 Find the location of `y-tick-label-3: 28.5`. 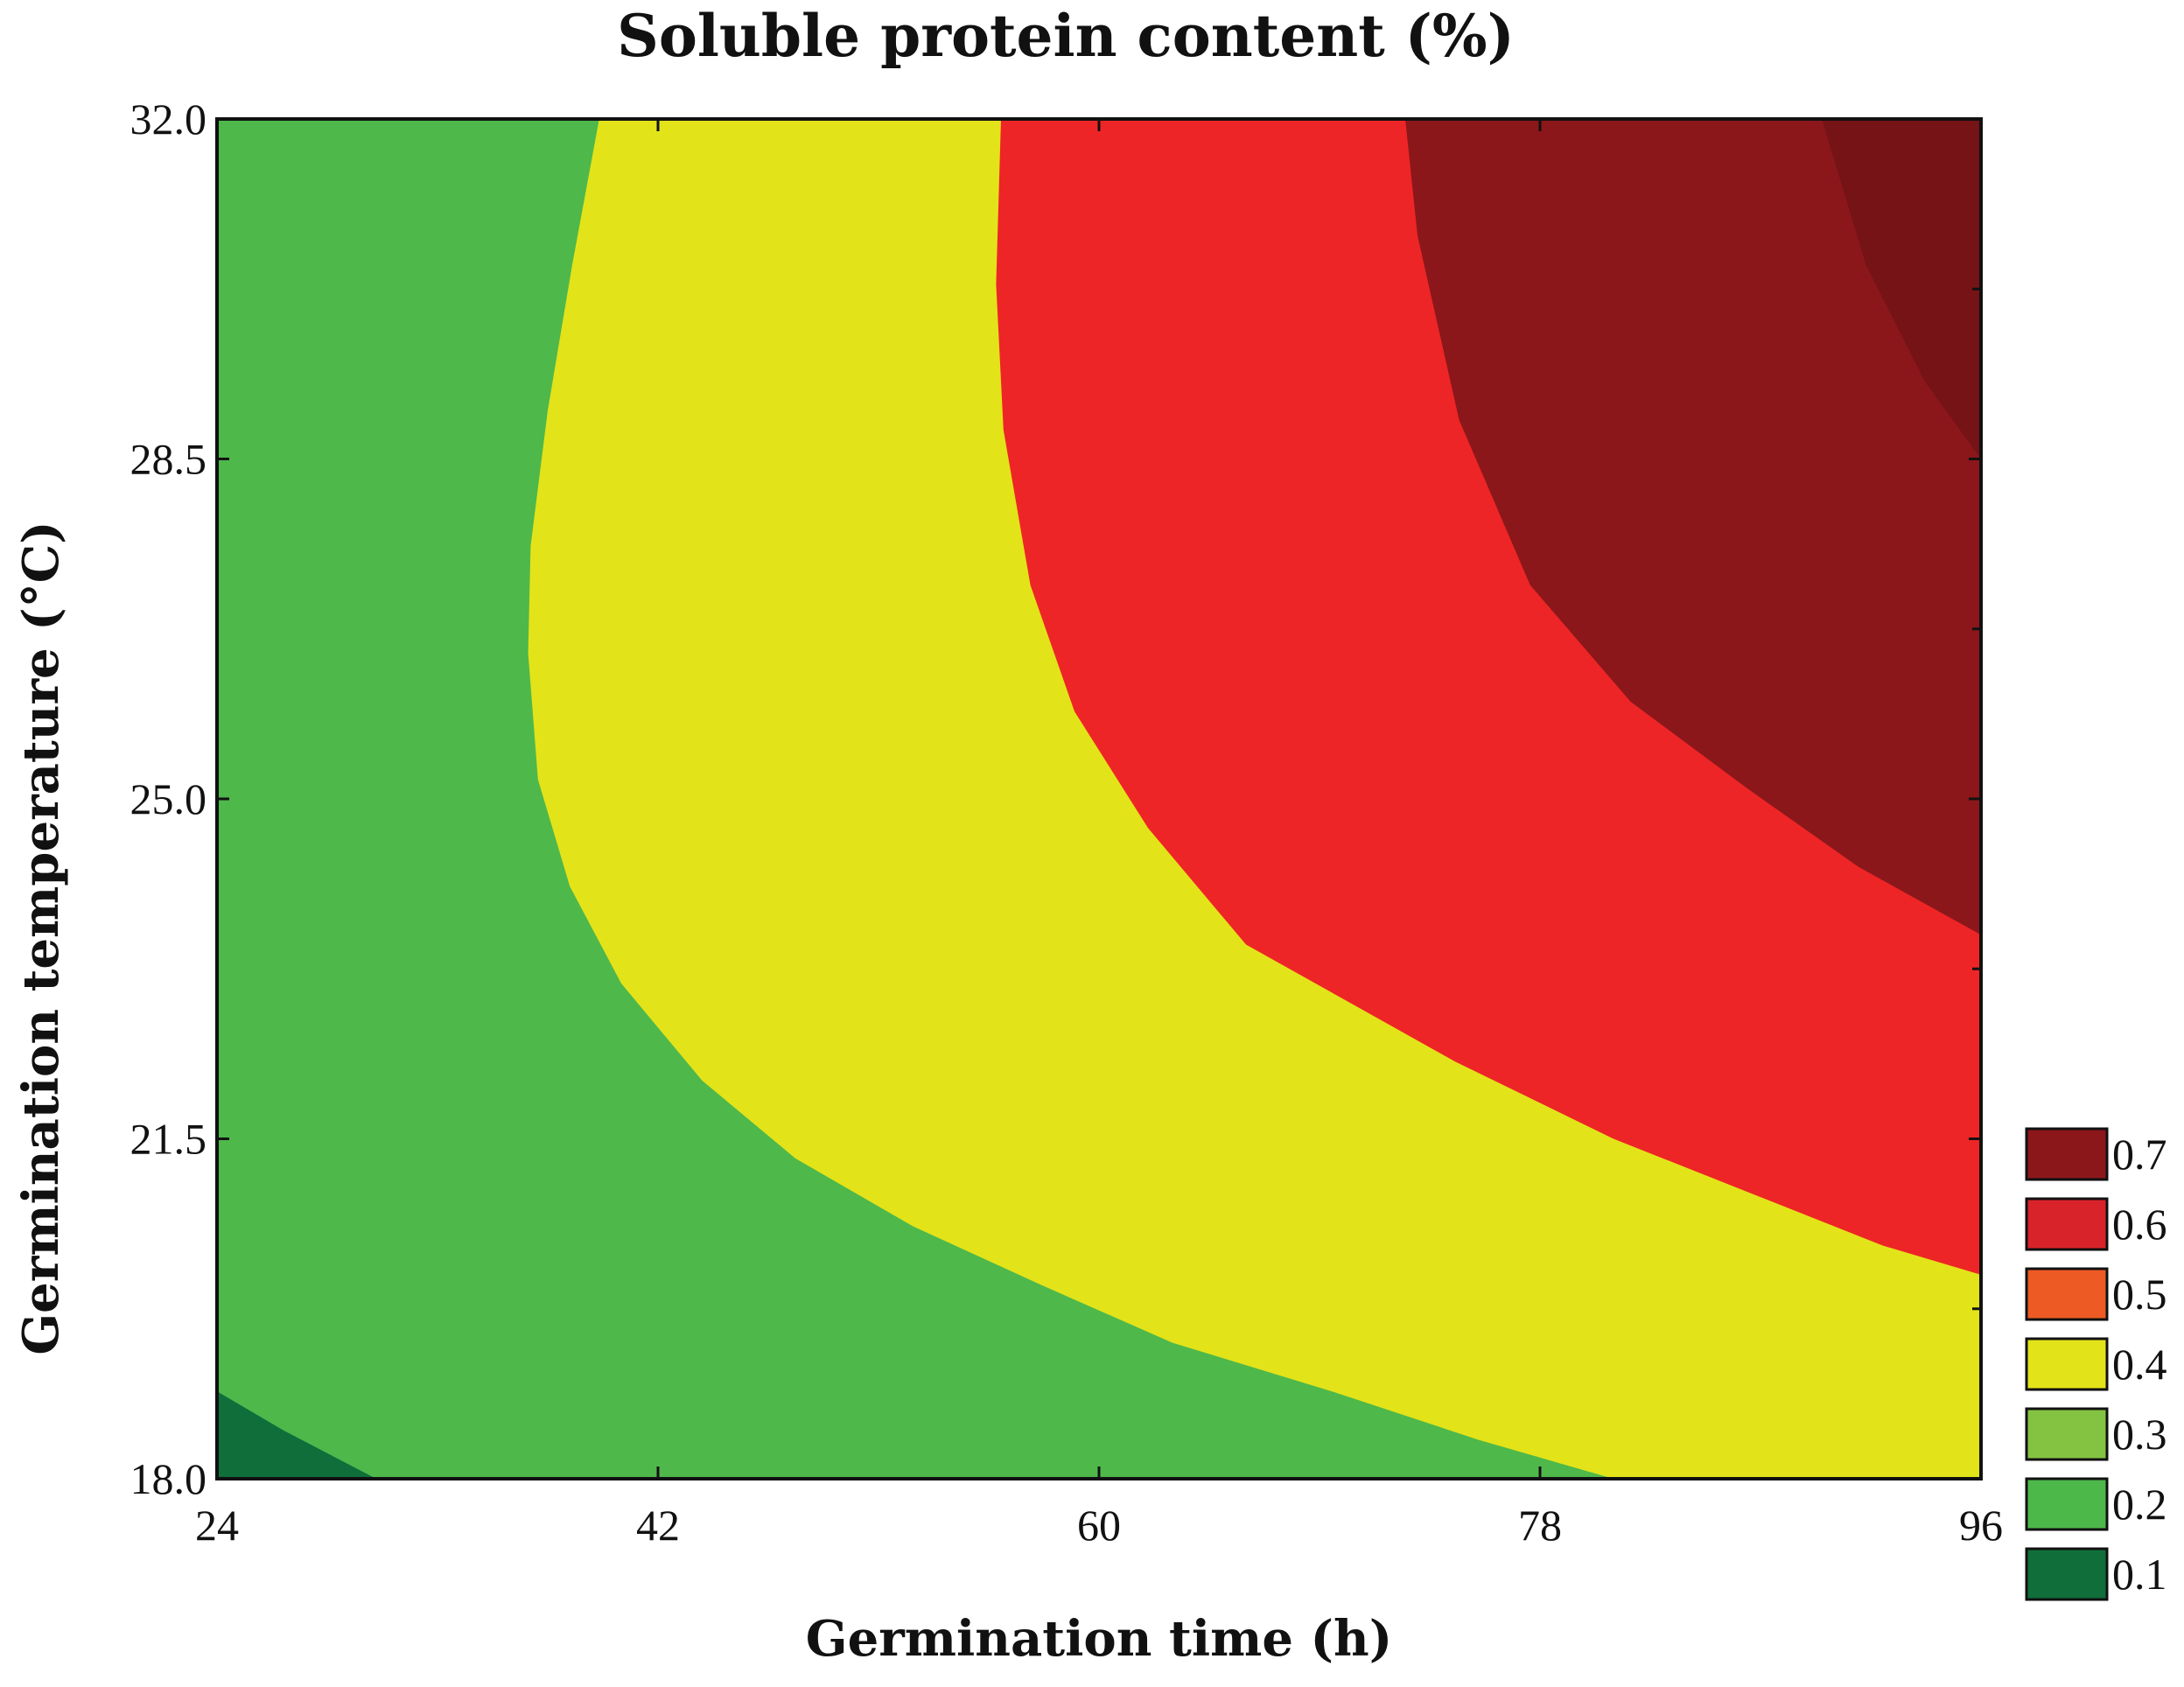

y-tick-label-3: 28.5 is located at coordinates (168, 459).